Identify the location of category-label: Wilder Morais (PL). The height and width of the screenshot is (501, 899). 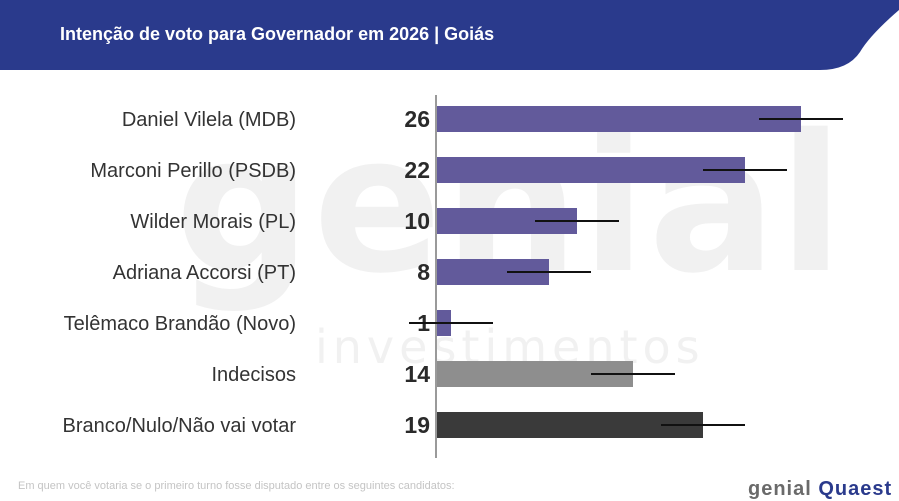
(213, 222).